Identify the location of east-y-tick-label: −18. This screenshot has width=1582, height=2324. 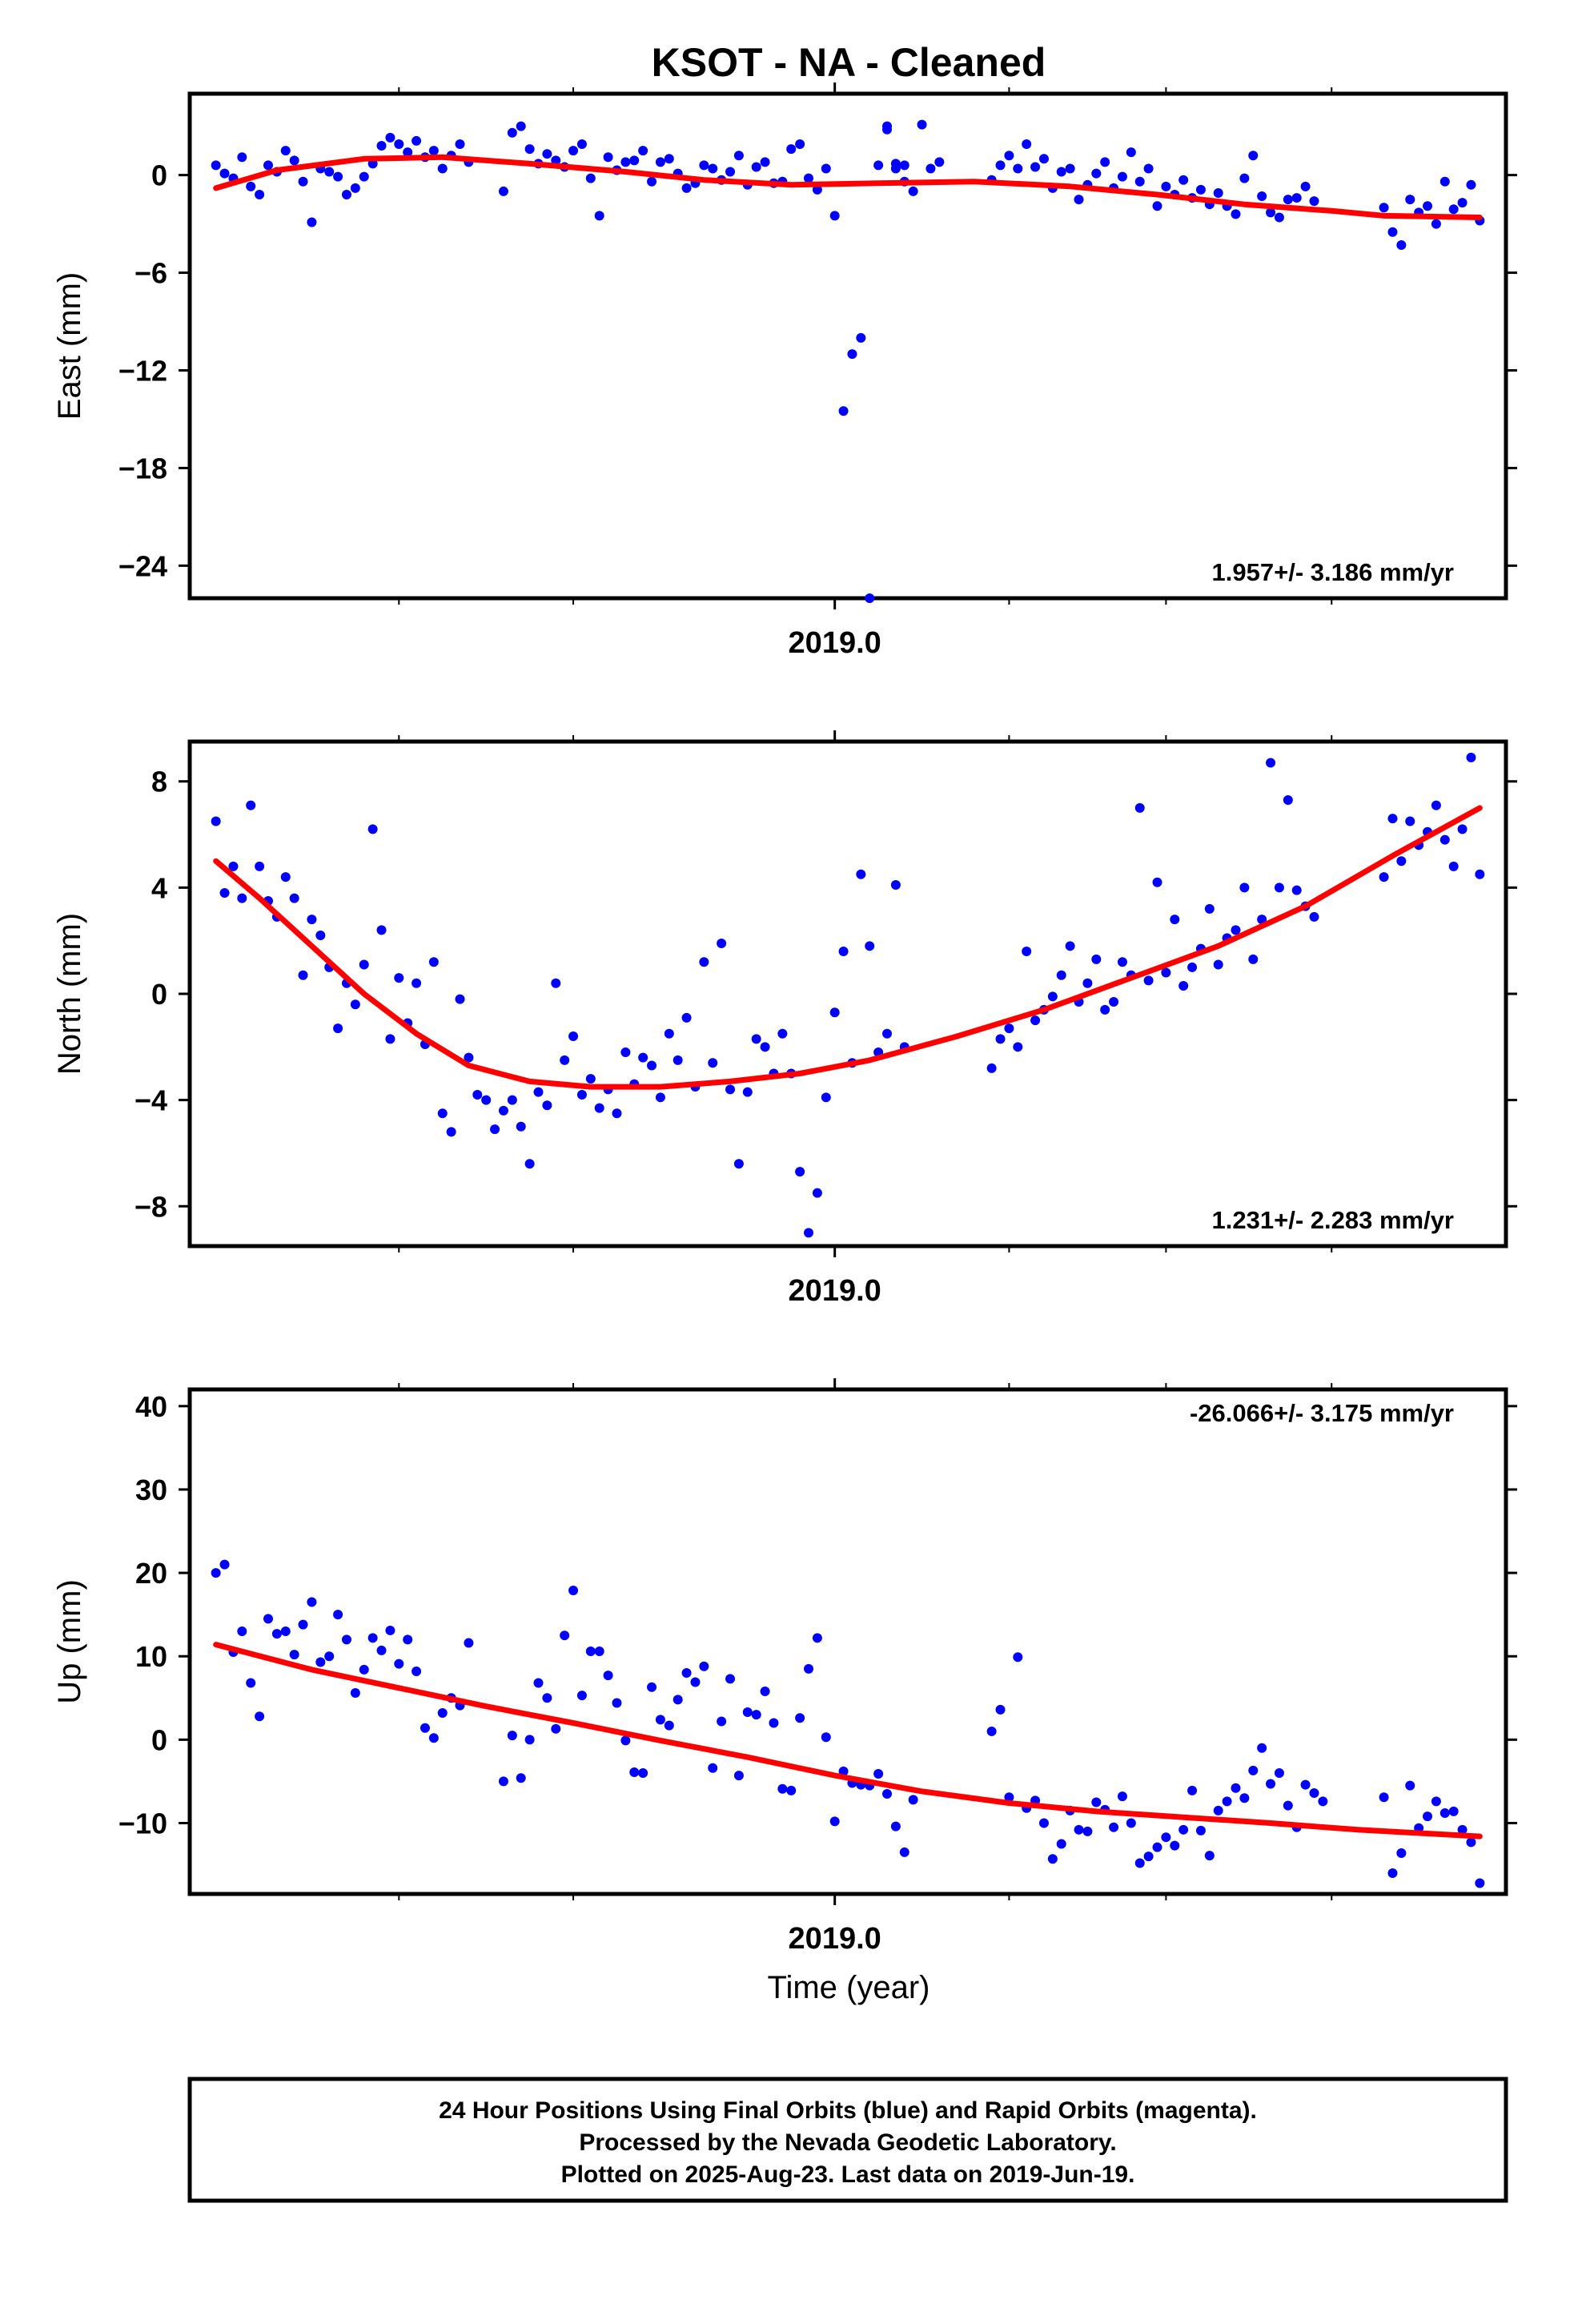
(142, 469).